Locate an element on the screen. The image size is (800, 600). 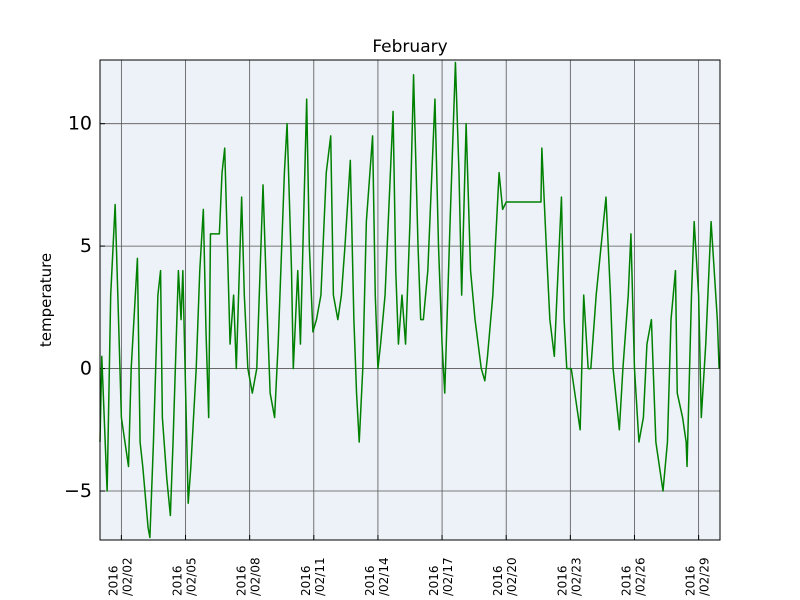
y-axis-label: temperature is located at coordinates (46, 300).